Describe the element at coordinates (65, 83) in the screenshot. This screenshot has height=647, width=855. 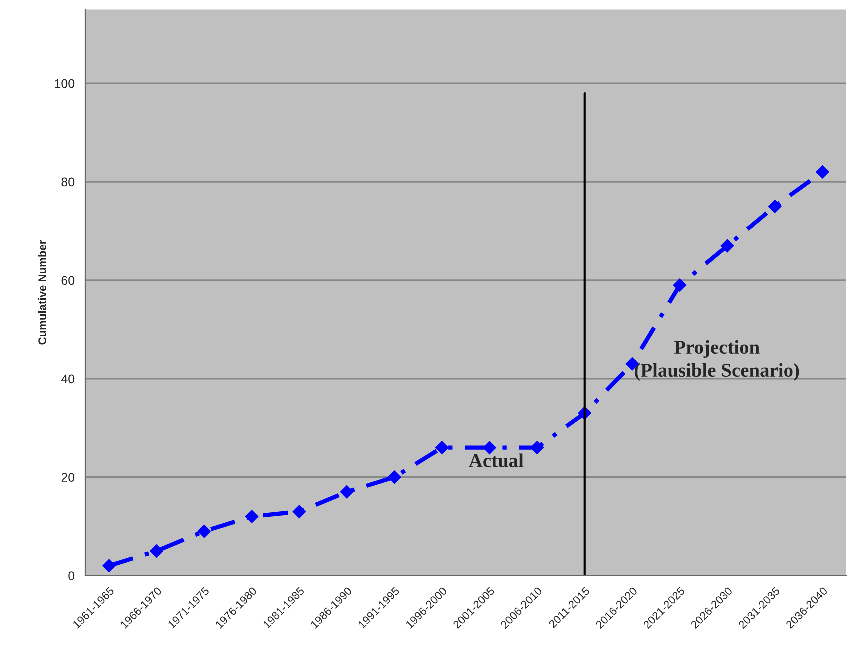
I see `y-tick-label: 100` at that location.